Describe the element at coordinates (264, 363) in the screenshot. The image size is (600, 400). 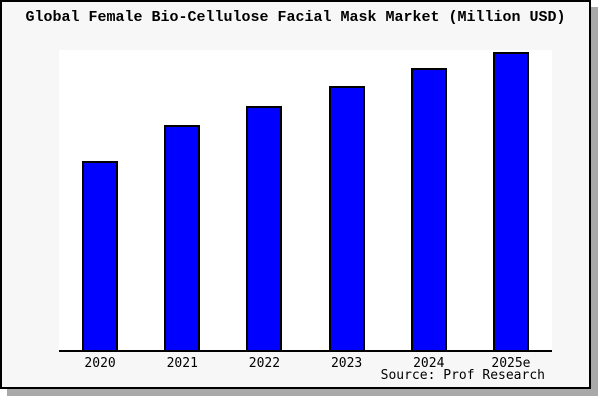
I see `x-tick-label-2022: 2022` at that location.